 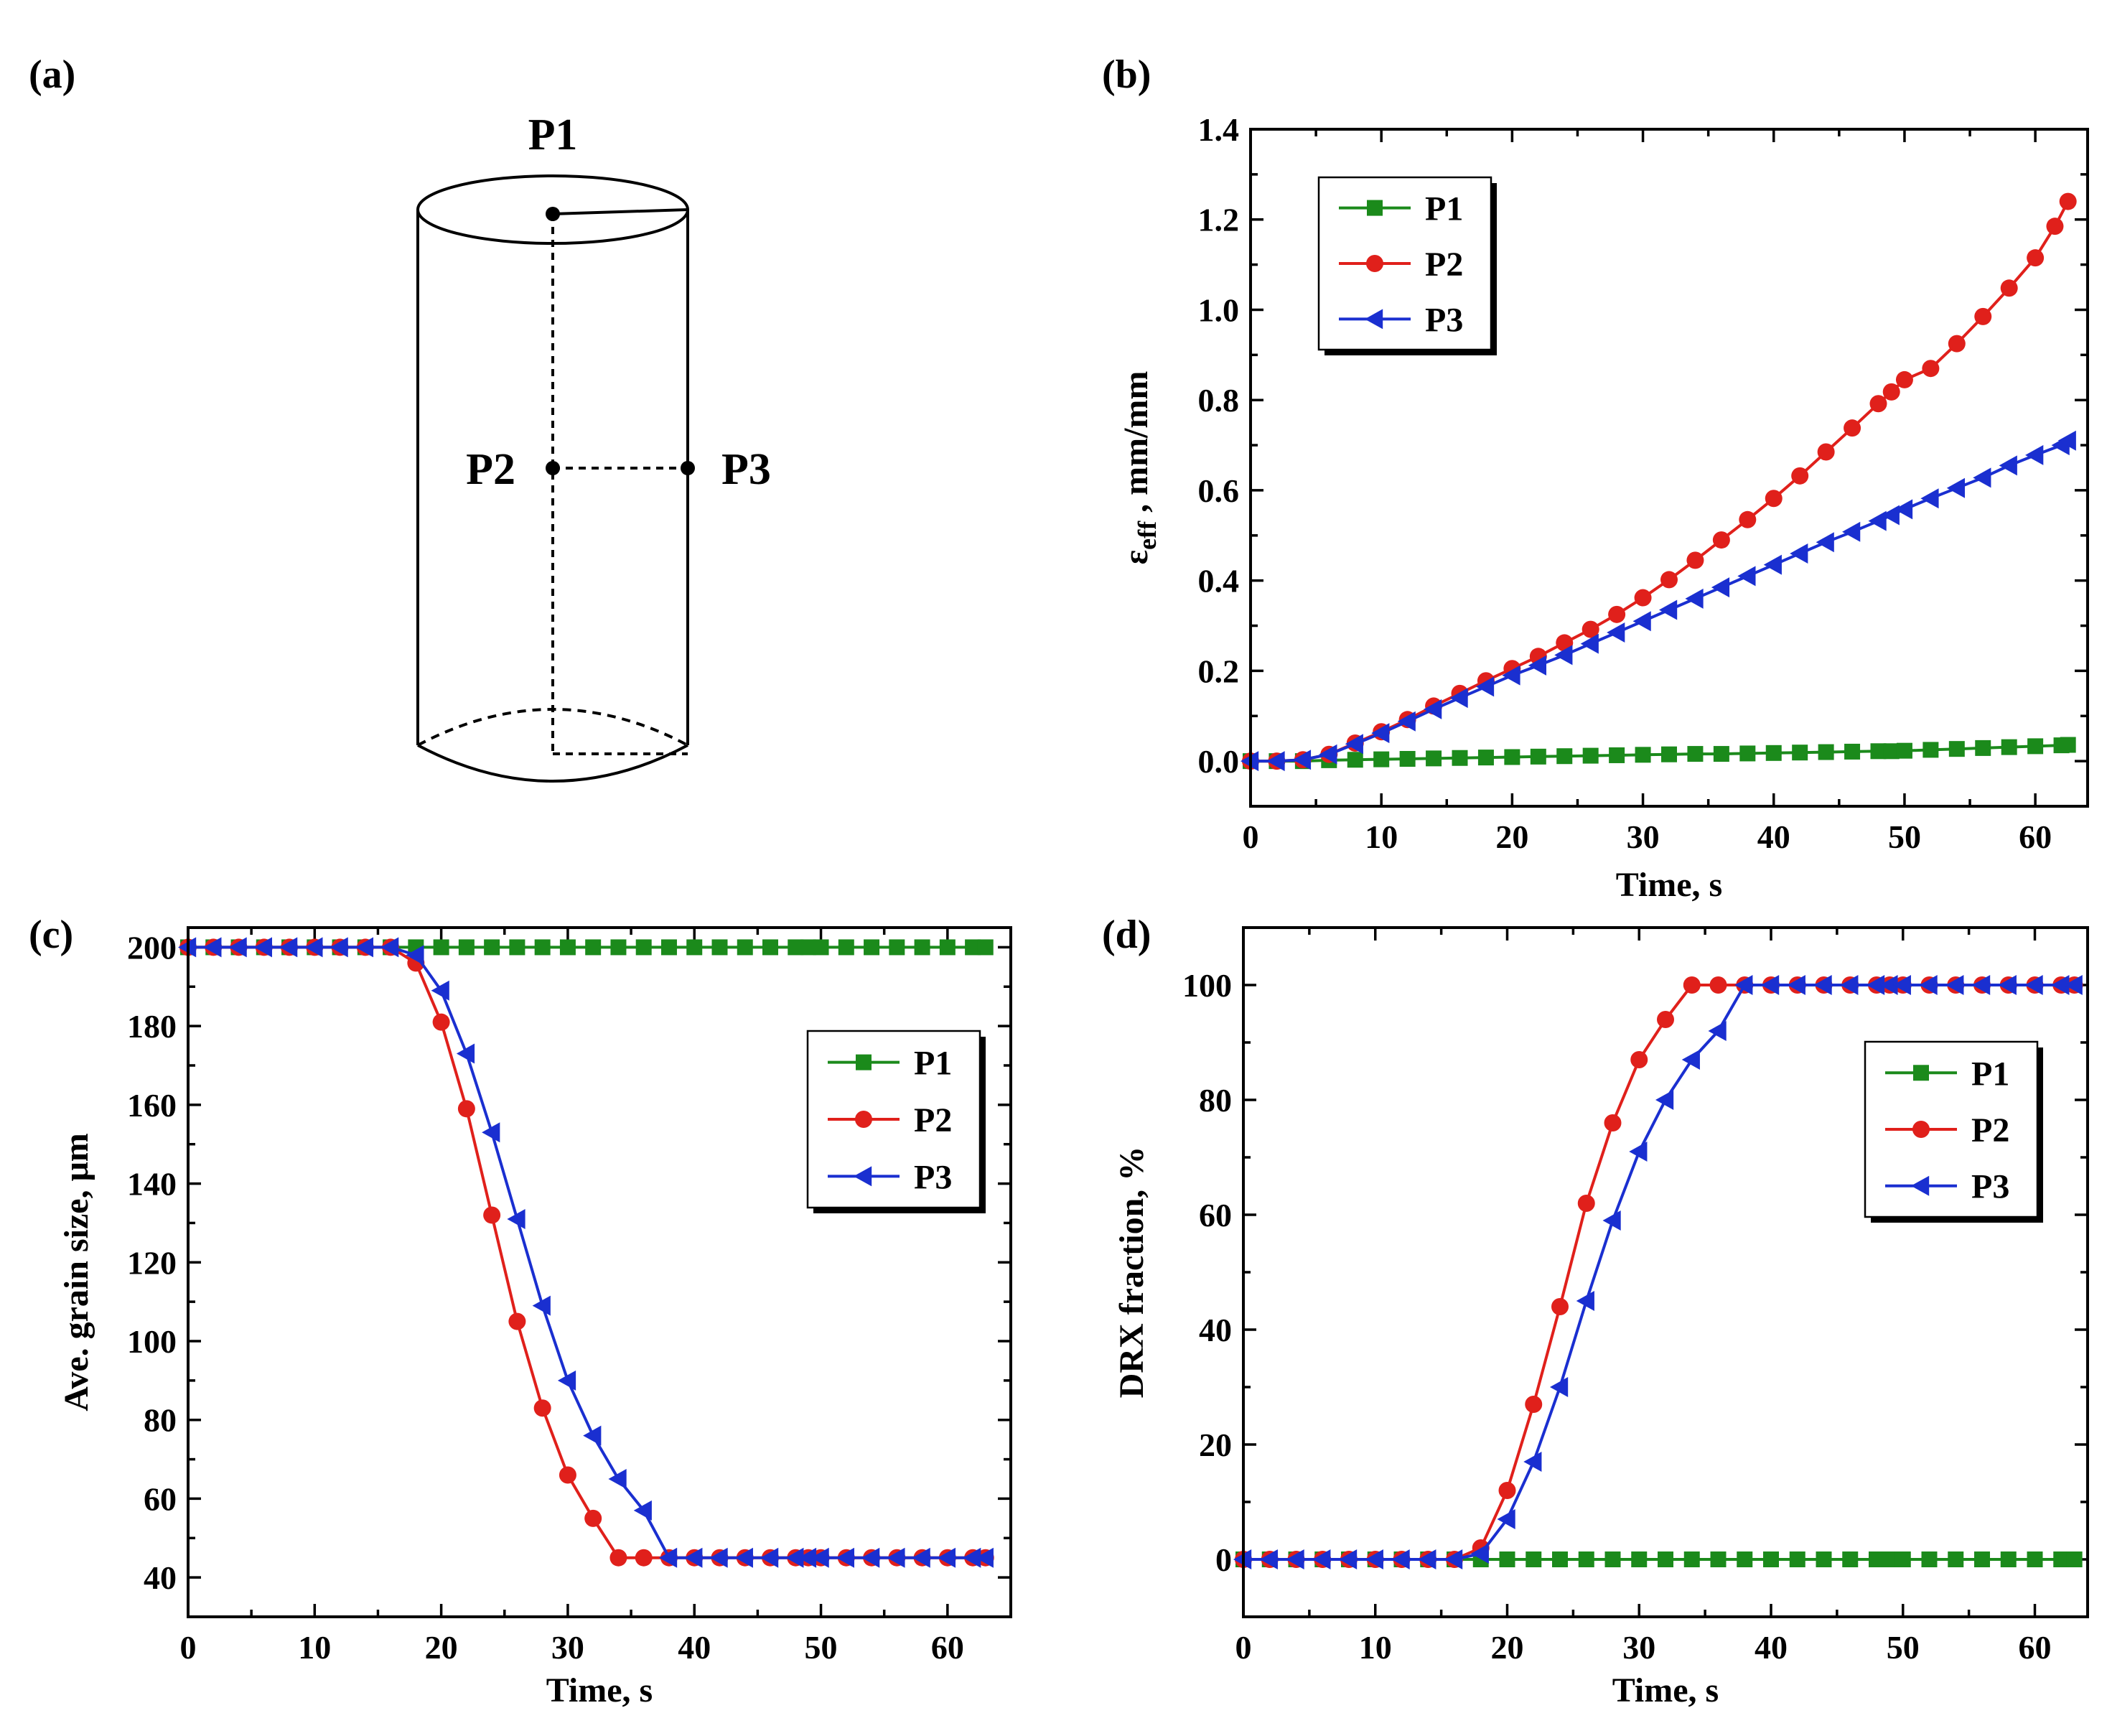 I want to click on series-p3, so click(x=1658, y=1272).